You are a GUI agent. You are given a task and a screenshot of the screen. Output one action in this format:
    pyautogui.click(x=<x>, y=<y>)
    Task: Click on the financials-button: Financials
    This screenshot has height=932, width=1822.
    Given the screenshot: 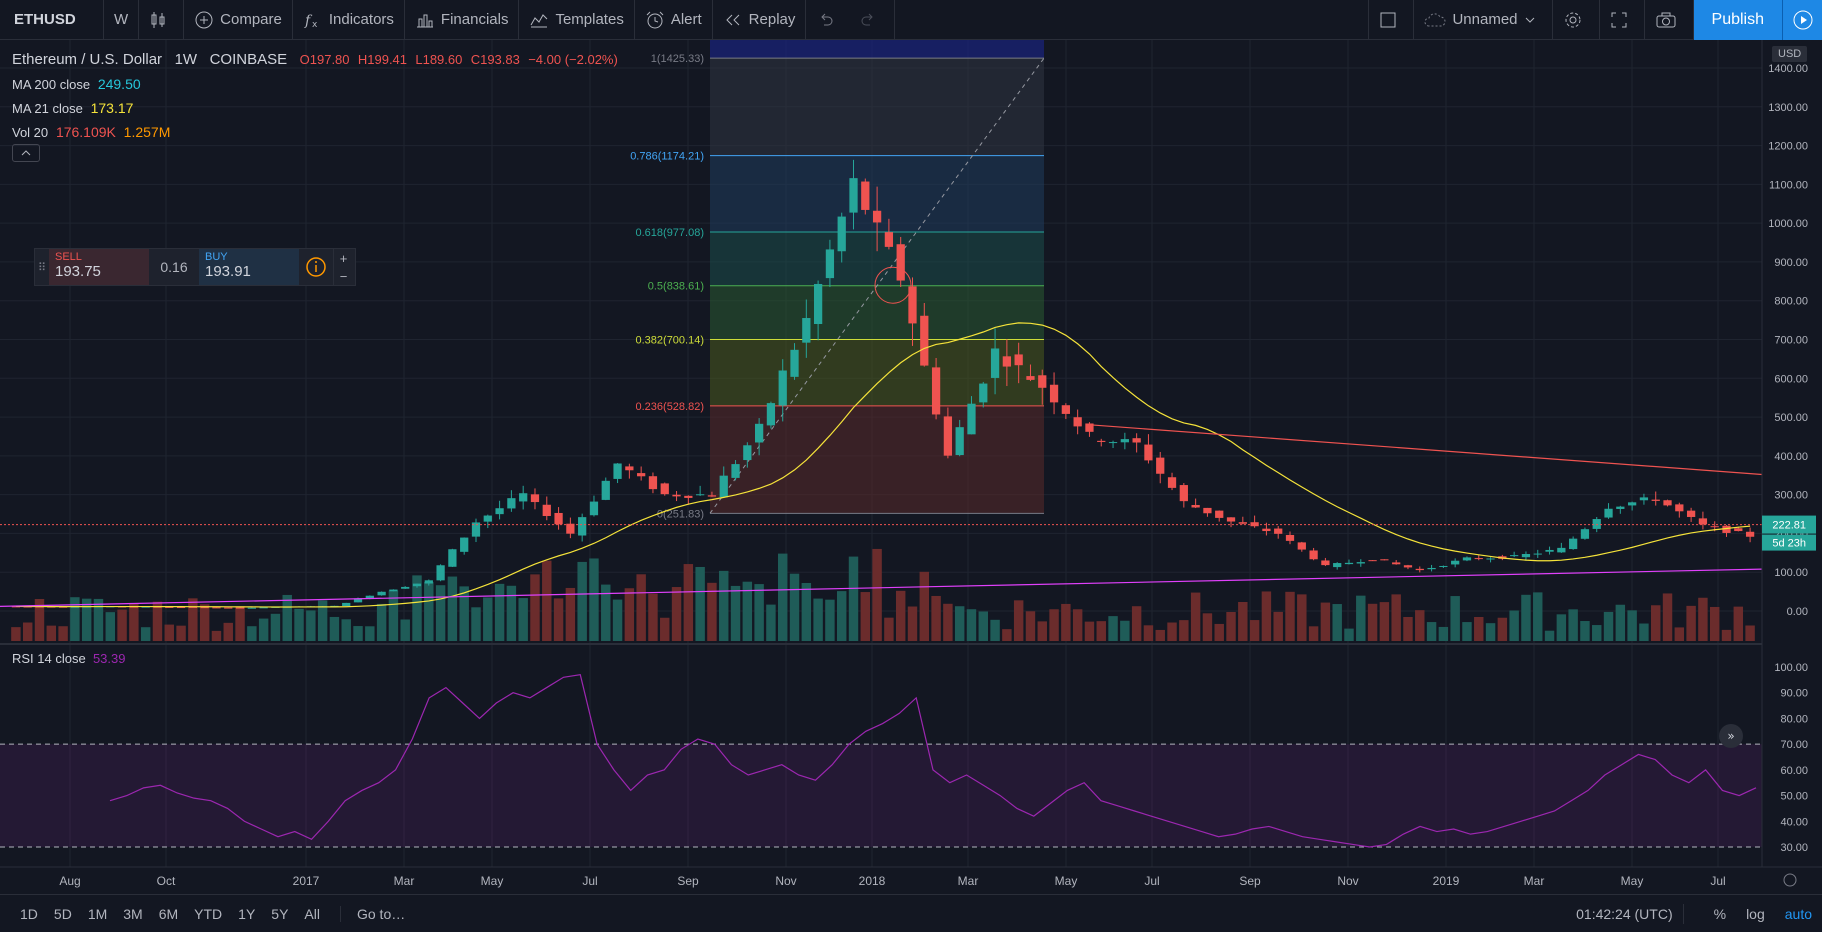 What is the action you would take?
    pyautogui.click(x=462, y=20)
    